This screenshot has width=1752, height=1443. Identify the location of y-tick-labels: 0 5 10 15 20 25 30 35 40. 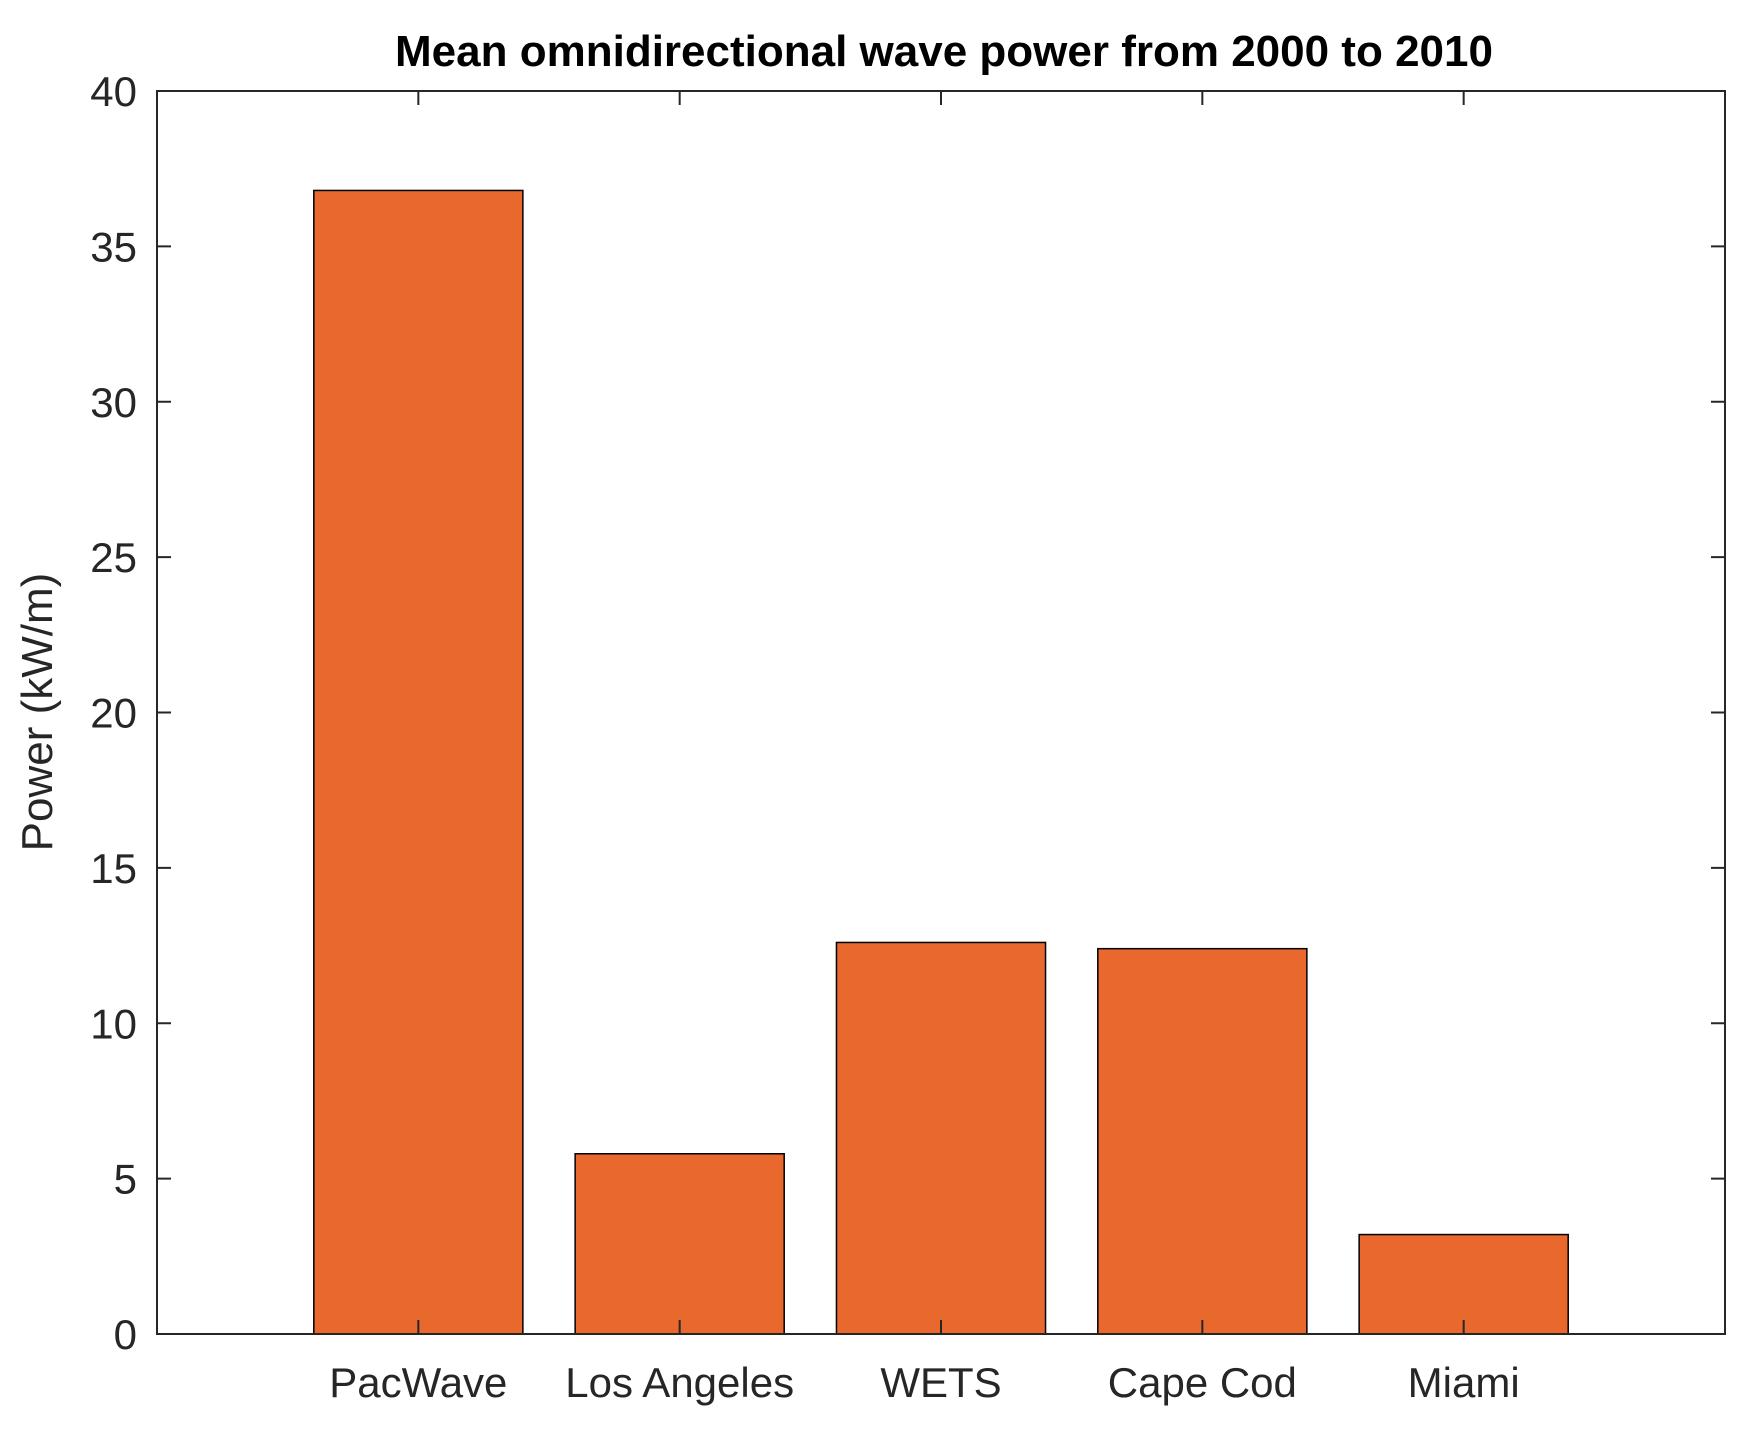
(113, 713).